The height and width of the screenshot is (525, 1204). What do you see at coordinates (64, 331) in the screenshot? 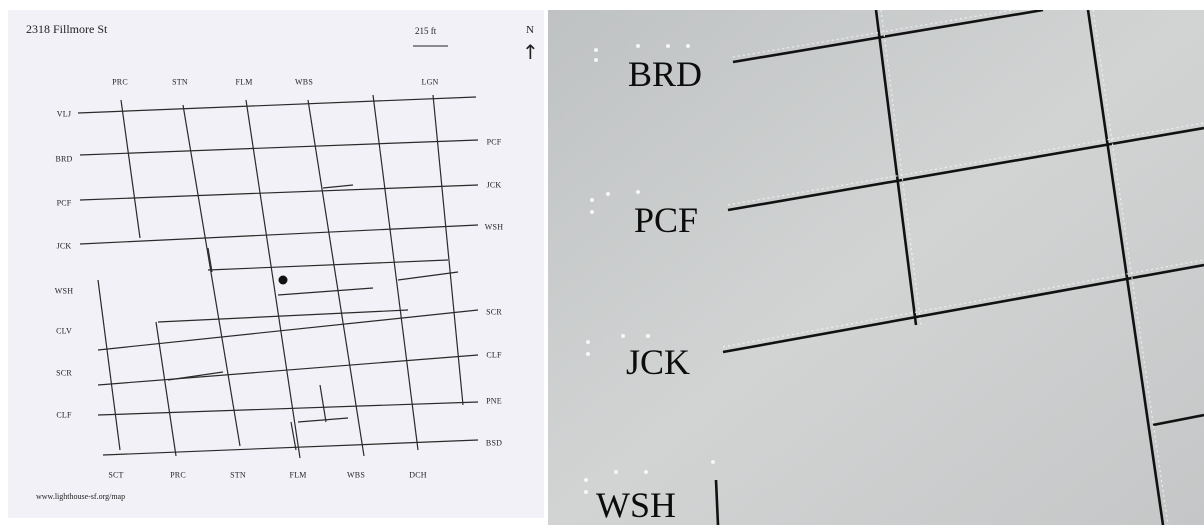
I see `street-label: CLV` at bounding box center [64, 331].